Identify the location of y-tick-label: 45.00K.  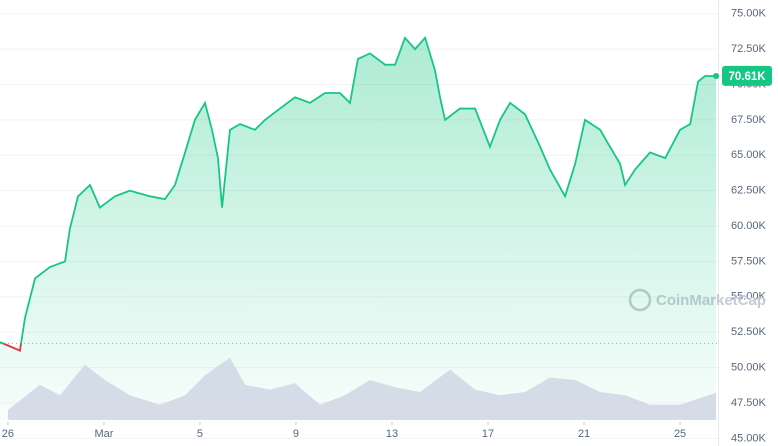
(749, 438).